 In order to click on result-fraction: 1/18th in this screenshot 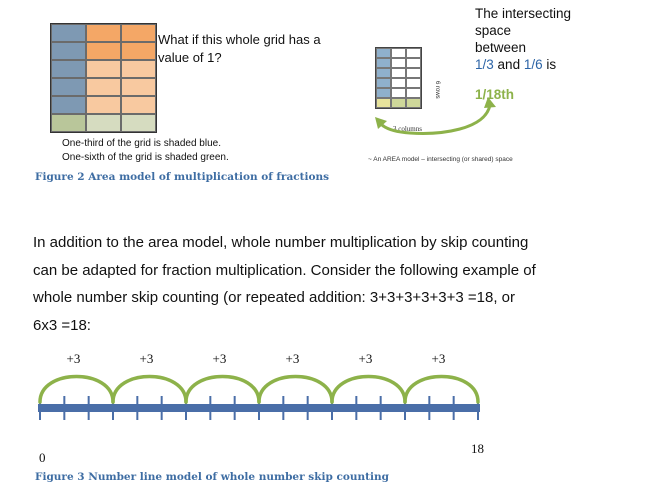, I will do `click(495, 94)`.